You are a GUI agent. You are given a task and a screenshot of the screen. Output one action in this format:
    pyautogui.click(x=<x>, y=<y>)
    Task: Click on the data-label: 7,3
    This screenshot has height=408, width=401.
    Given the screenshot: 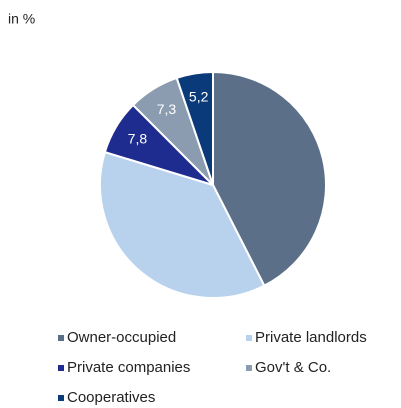 What is the action you would take?
    pyautogui.click(x=167, y=109)
    